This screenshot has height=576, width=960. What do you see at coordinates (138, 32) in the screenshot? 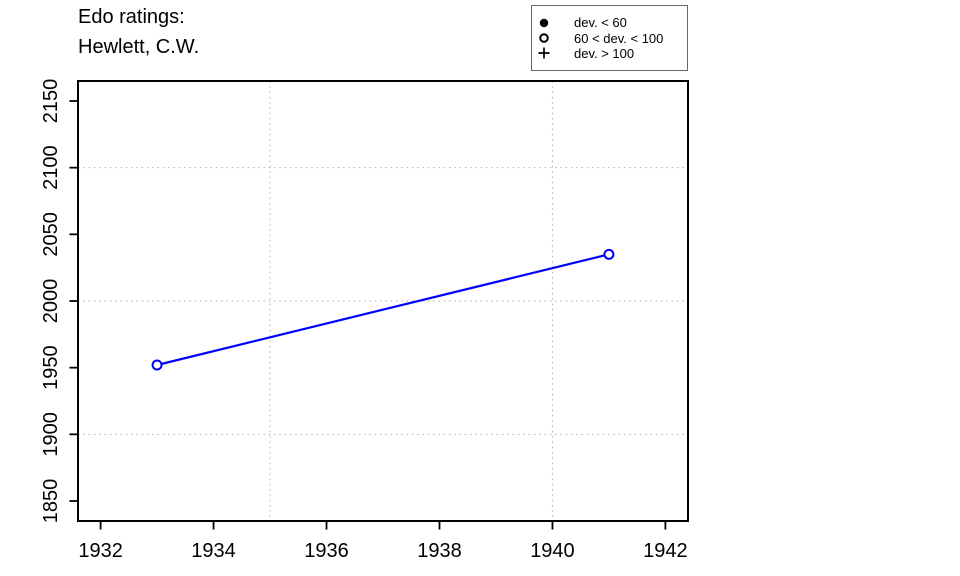
I see `chart-title: Edo ratings: Hewlett, C.W.` at bounding box center [138, 32].